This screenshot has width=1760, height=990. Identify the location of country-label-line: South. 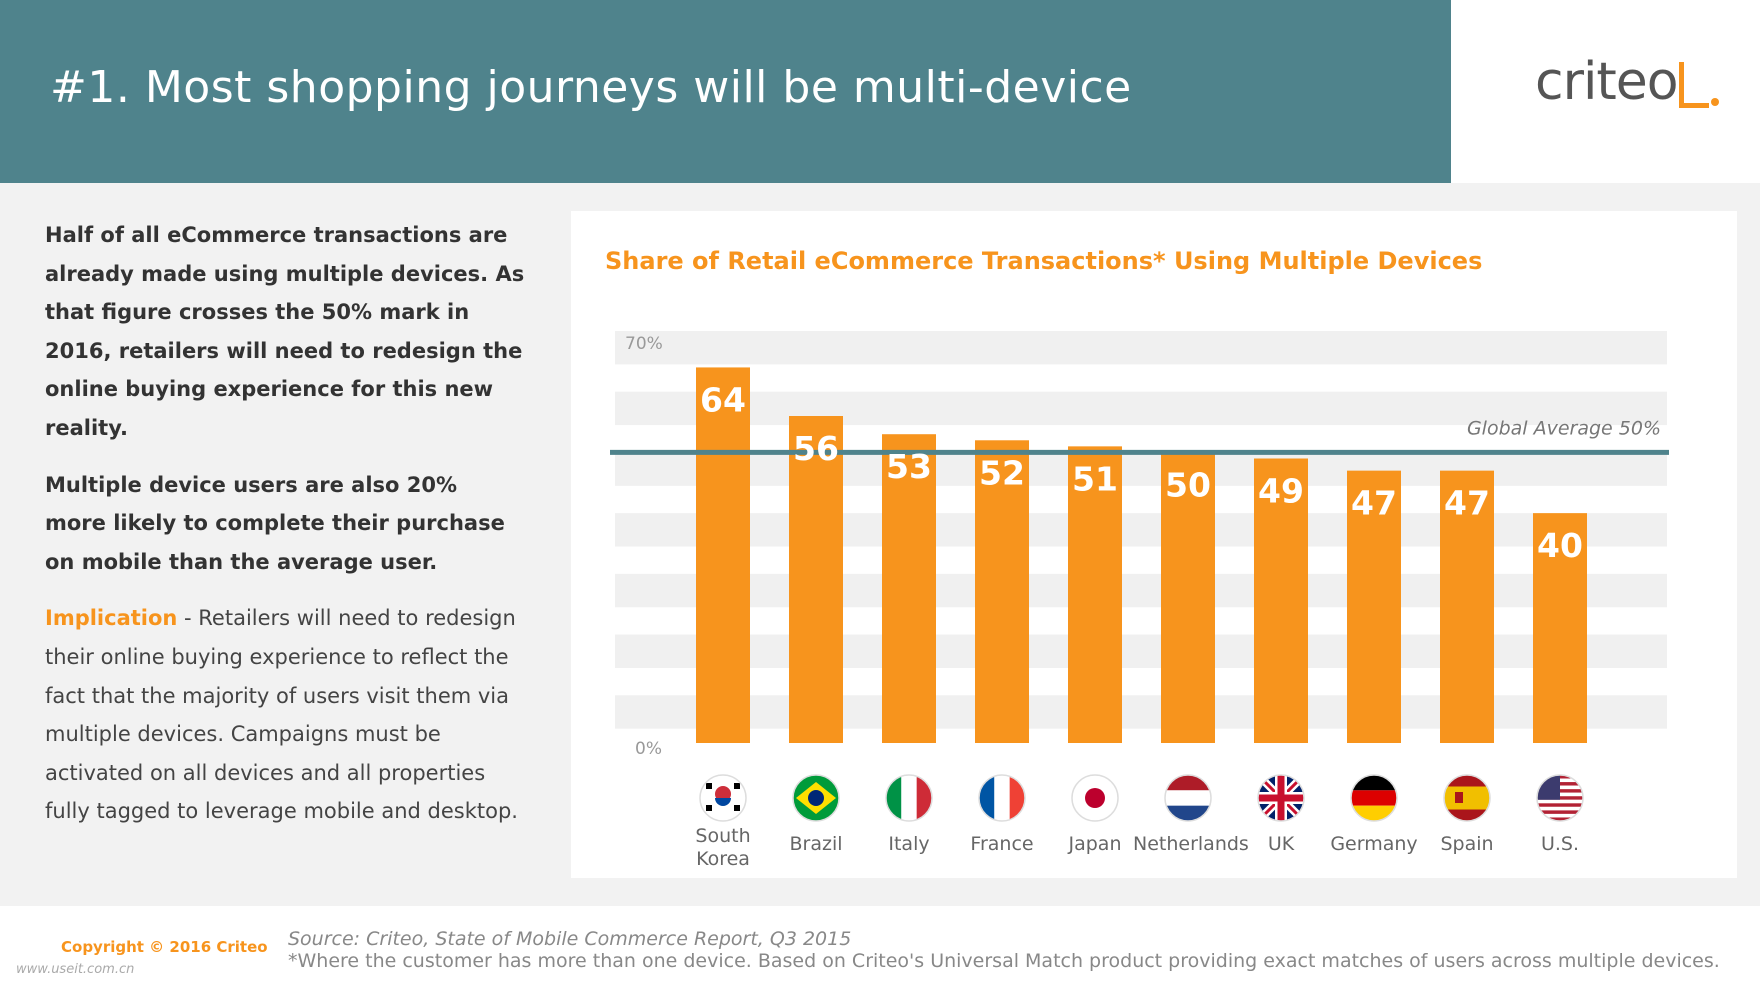
(723, 836).